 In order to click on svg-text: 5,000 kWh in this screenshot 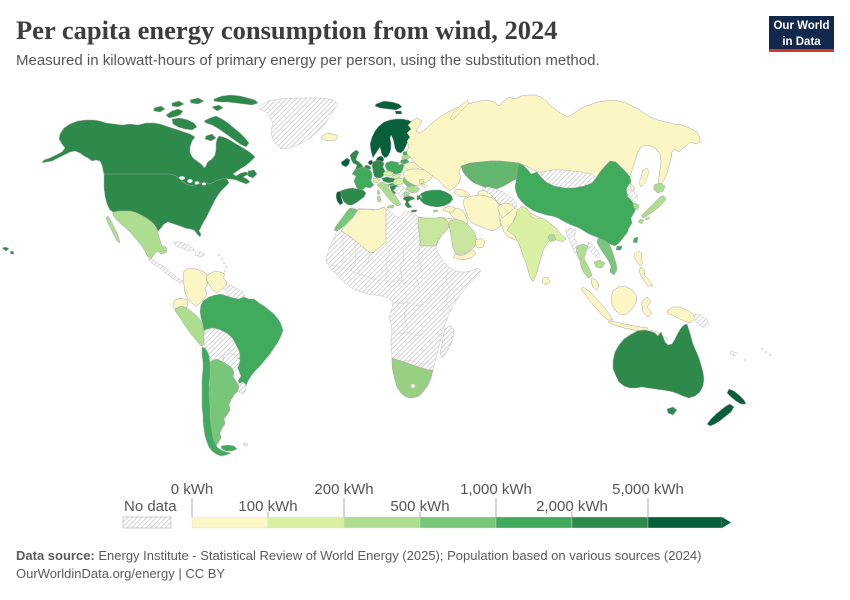, I will do `click(648, 489)`.